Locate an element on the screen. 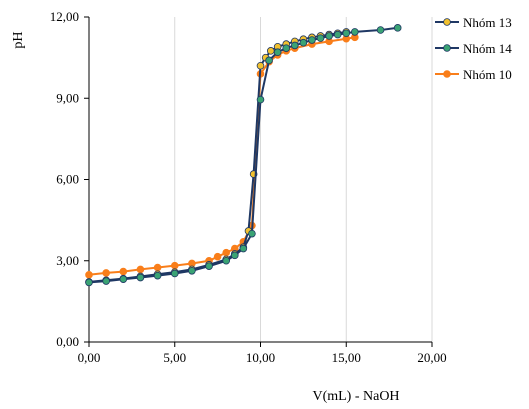  x-tick-label: 15,00 is located at coordinates (346, 357).